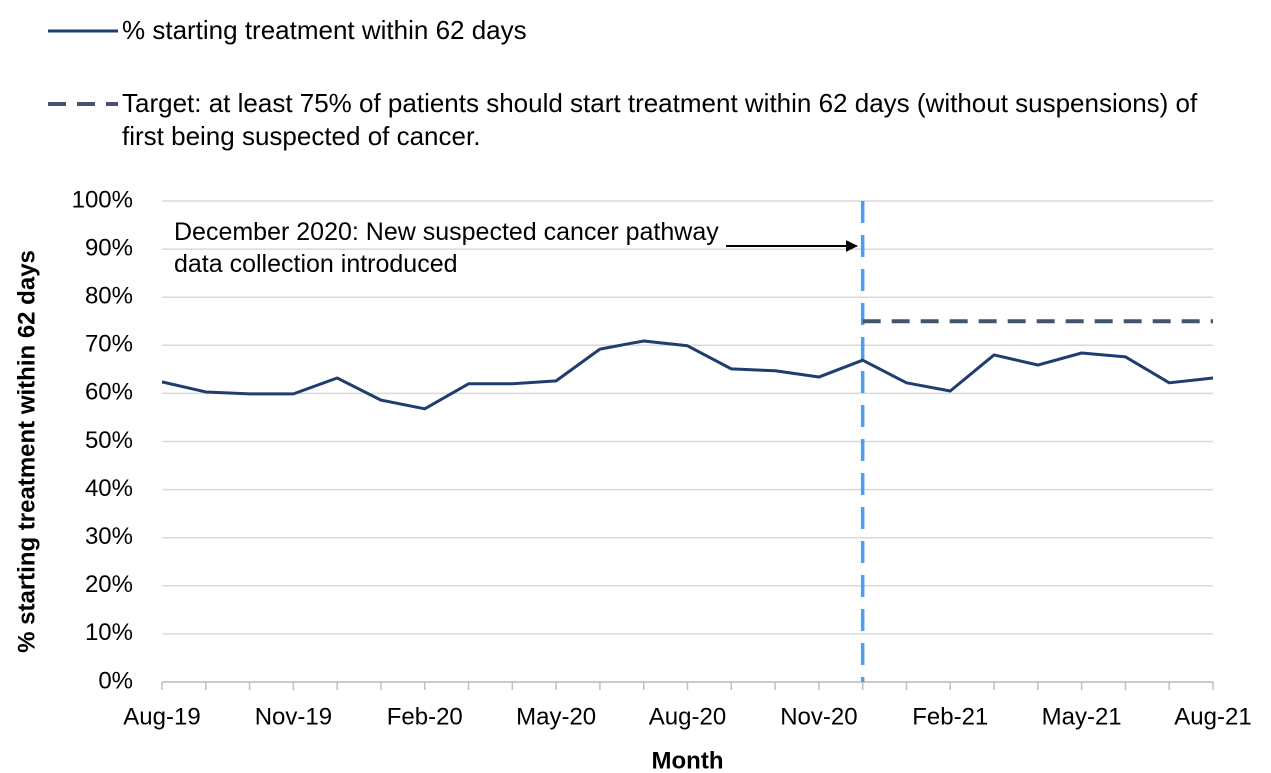 The width and height of the screenshot is (1271, 773). What do you see at coordinates (818, 716) in the screenshot?
I see `x-tick-label: Nov-20` at bounding box center [818, 716].